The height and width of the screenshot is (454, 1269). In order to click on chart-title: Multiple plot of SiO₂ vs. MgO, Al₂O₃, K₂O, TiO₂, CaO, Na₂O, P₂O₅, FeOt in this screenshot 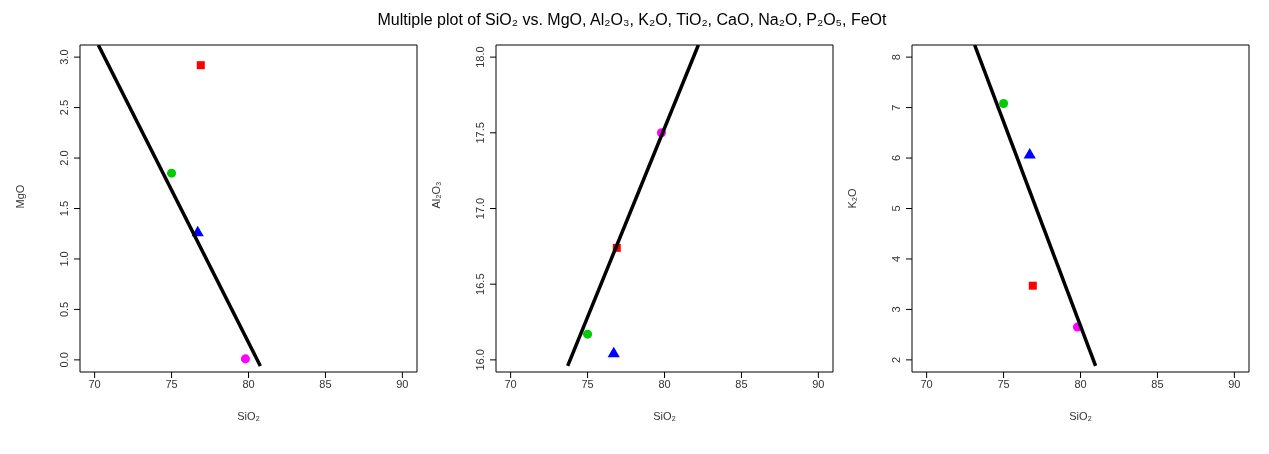, I will do `click(632, 20)`.